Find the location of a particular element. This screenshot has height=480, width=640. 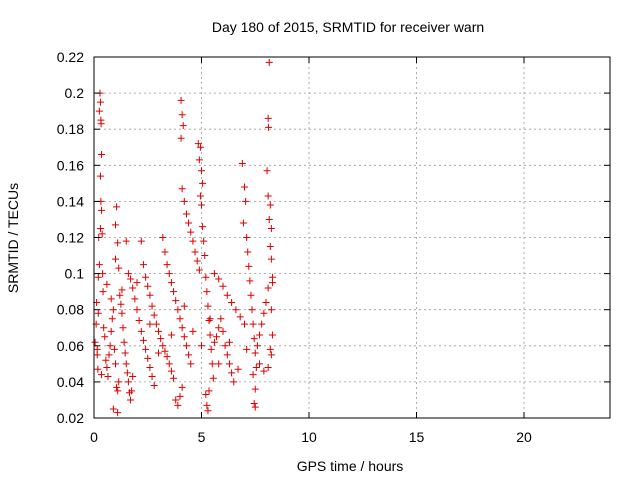

y-tick-label: 0.08 is located at coordinates (70, 310).